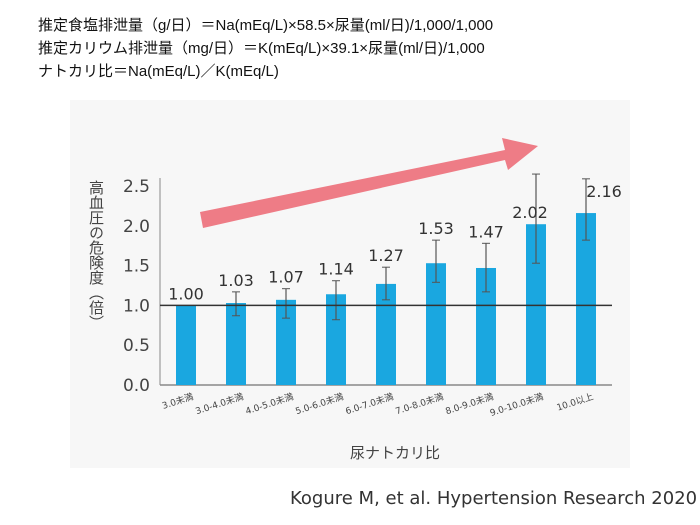  What do you see at coordinates (516, 404) in the screenshot?
I see `x-tick-label: 9.0-10.0未満` at bounding box center [516, 404].